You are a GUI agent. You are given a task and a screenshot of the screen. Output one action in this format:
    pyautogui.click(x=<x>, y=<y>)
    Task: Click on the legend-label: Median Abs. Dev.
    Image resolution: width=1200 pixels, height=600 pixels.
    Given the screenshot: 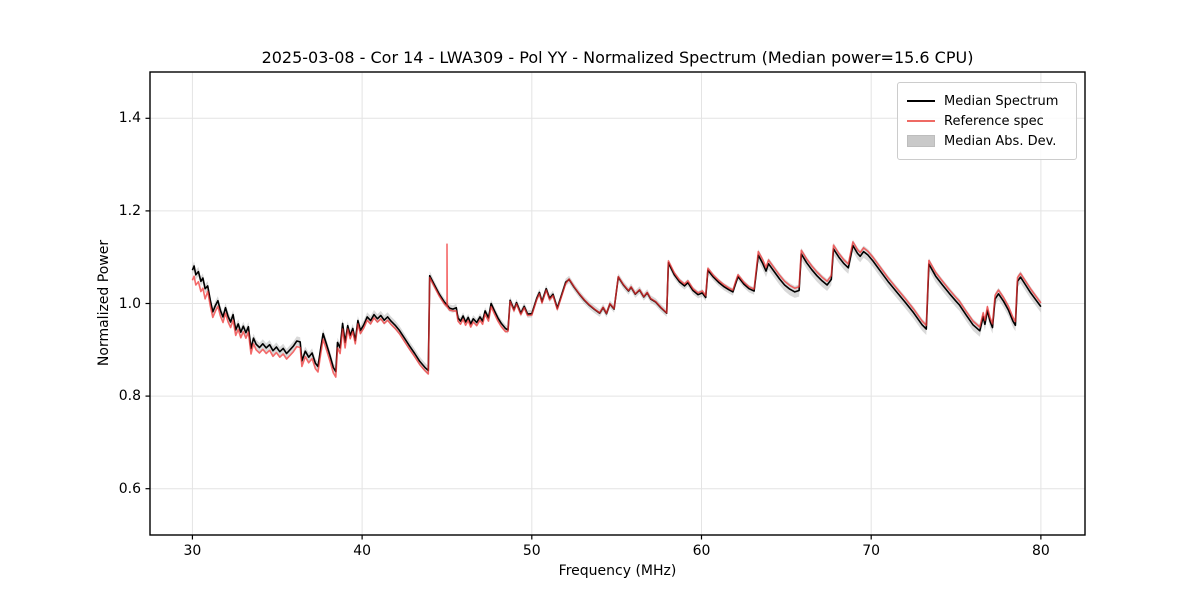 What is the action you would take?
    pyautogui.click(x=1000, y=141)
    